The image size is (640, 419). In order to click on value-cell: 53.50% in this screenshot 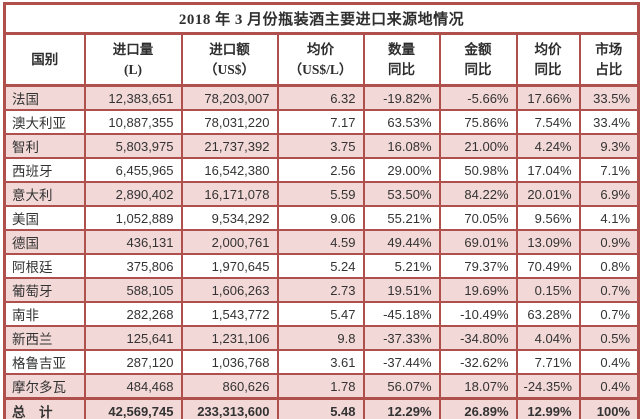, I will do `click(401, 194)`.